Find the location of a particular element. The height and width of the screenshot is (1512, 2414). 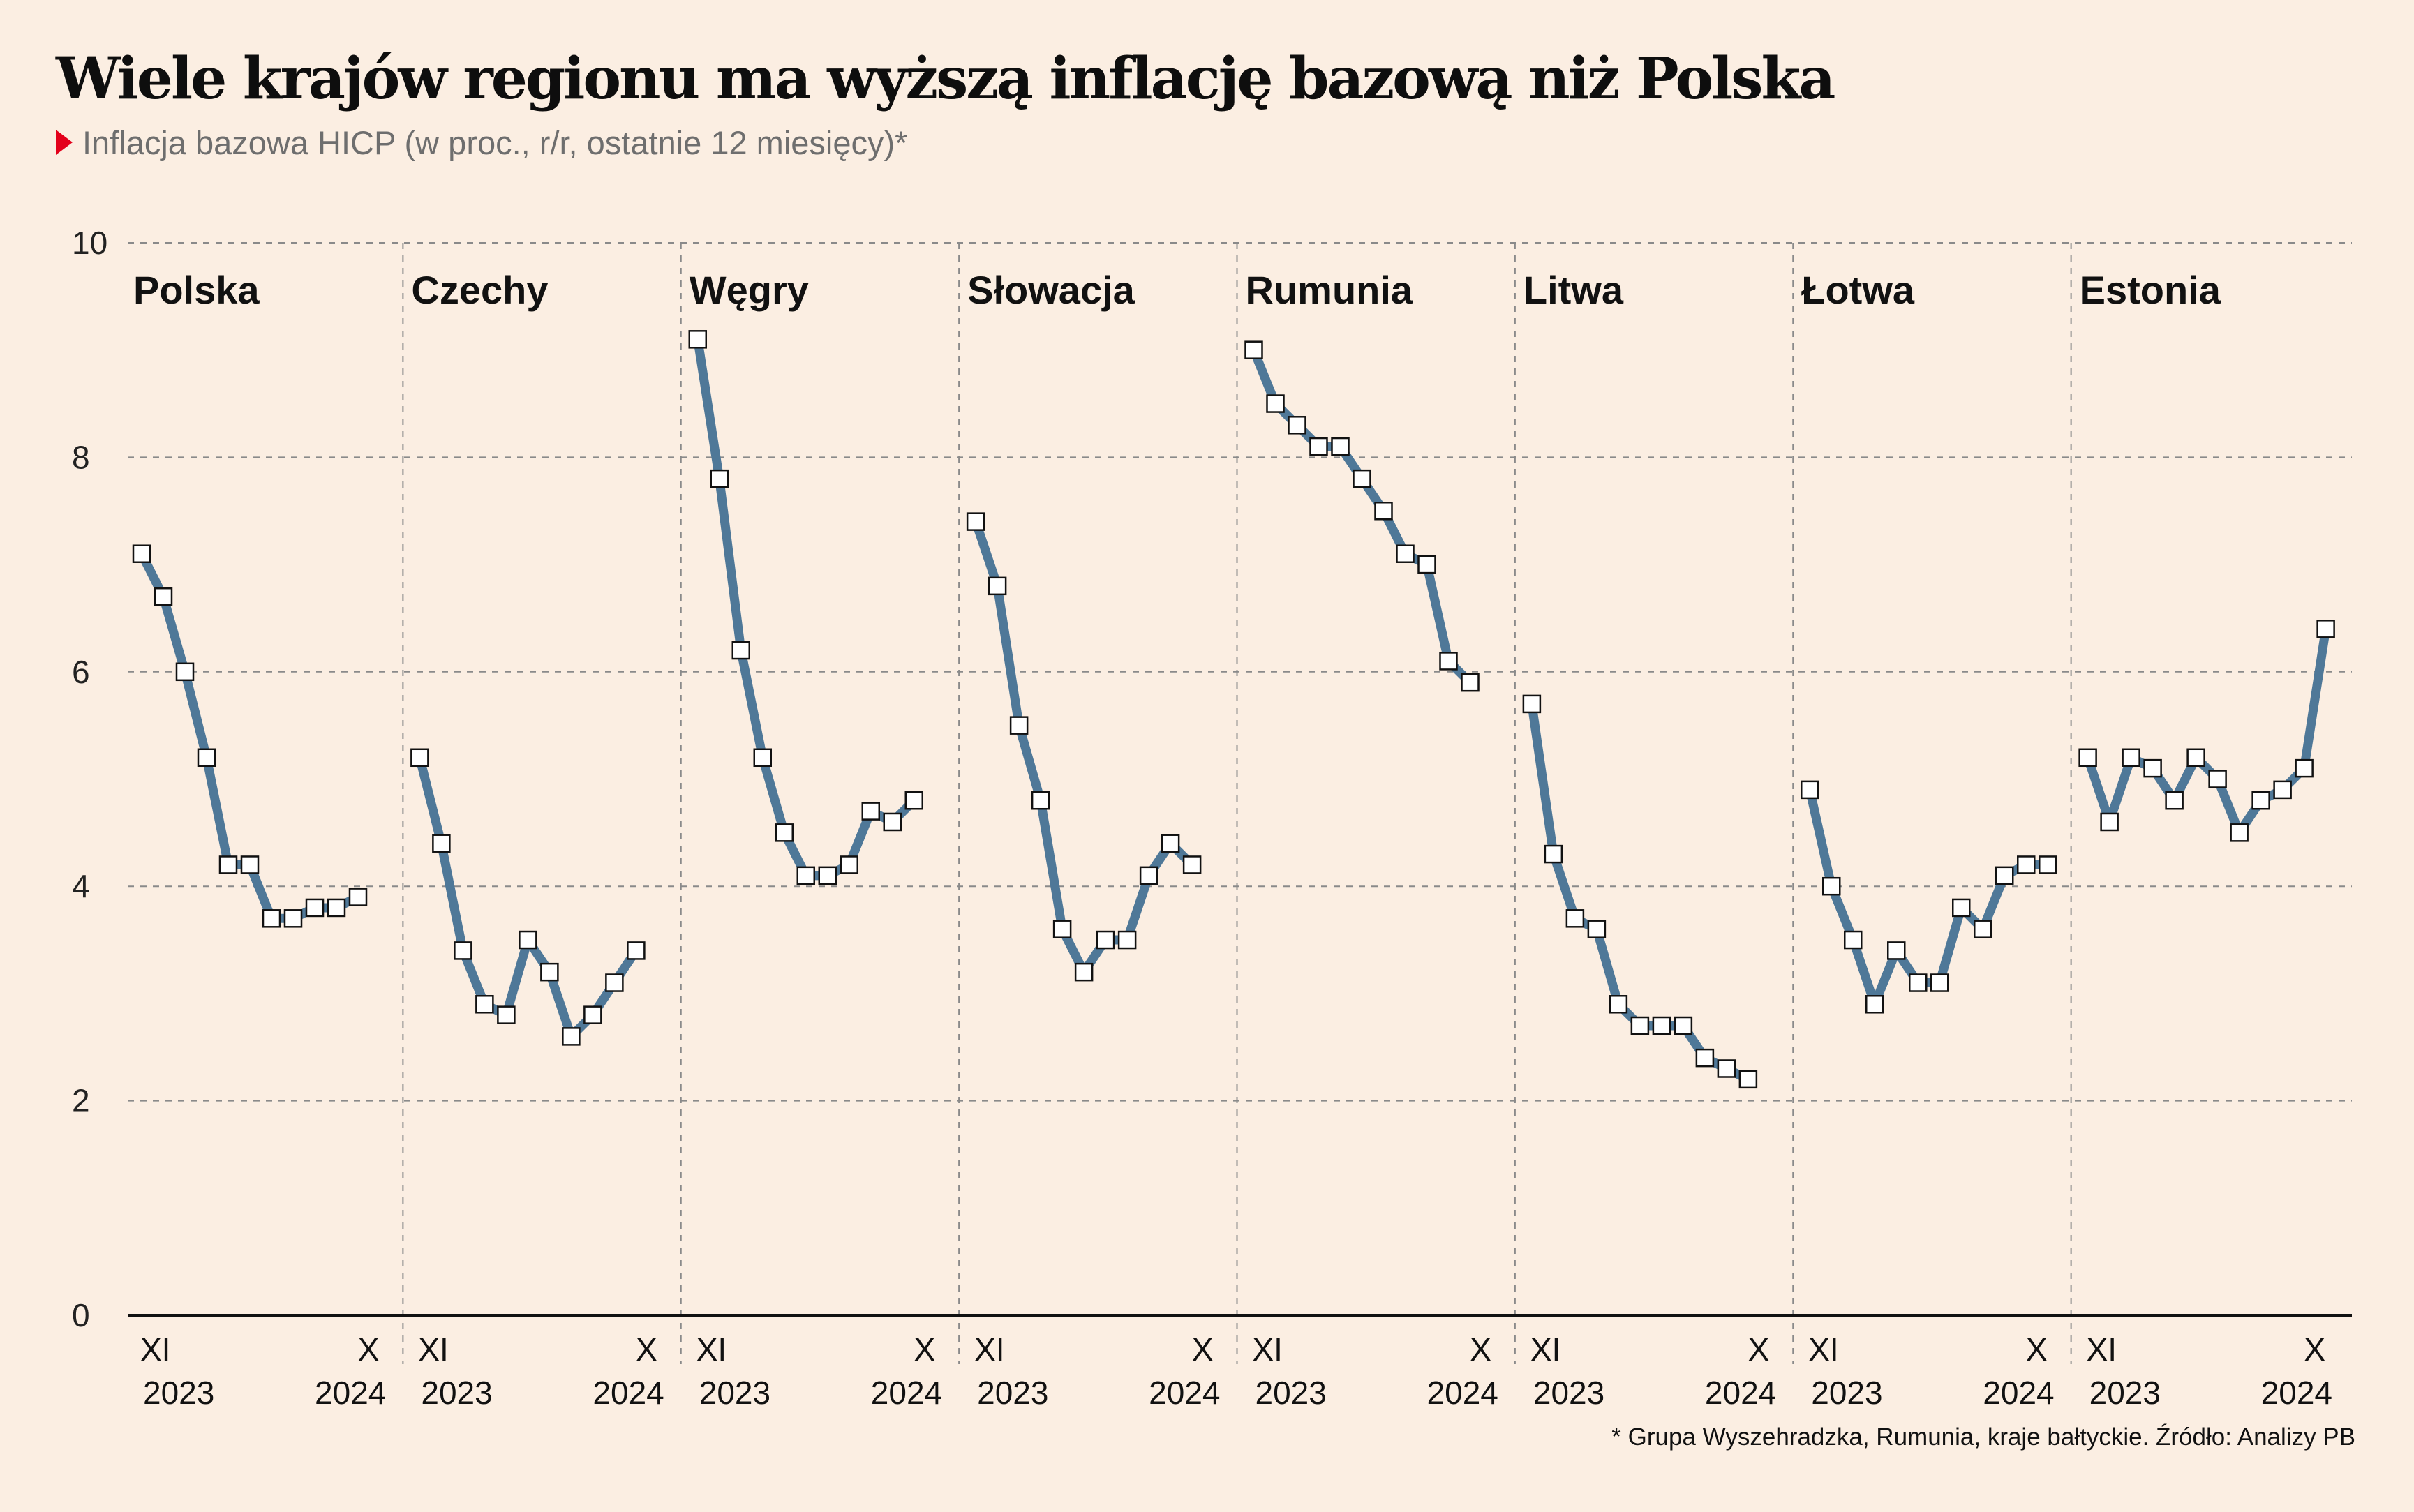

triangle-marker-icon is located at coordinates (64, 142).